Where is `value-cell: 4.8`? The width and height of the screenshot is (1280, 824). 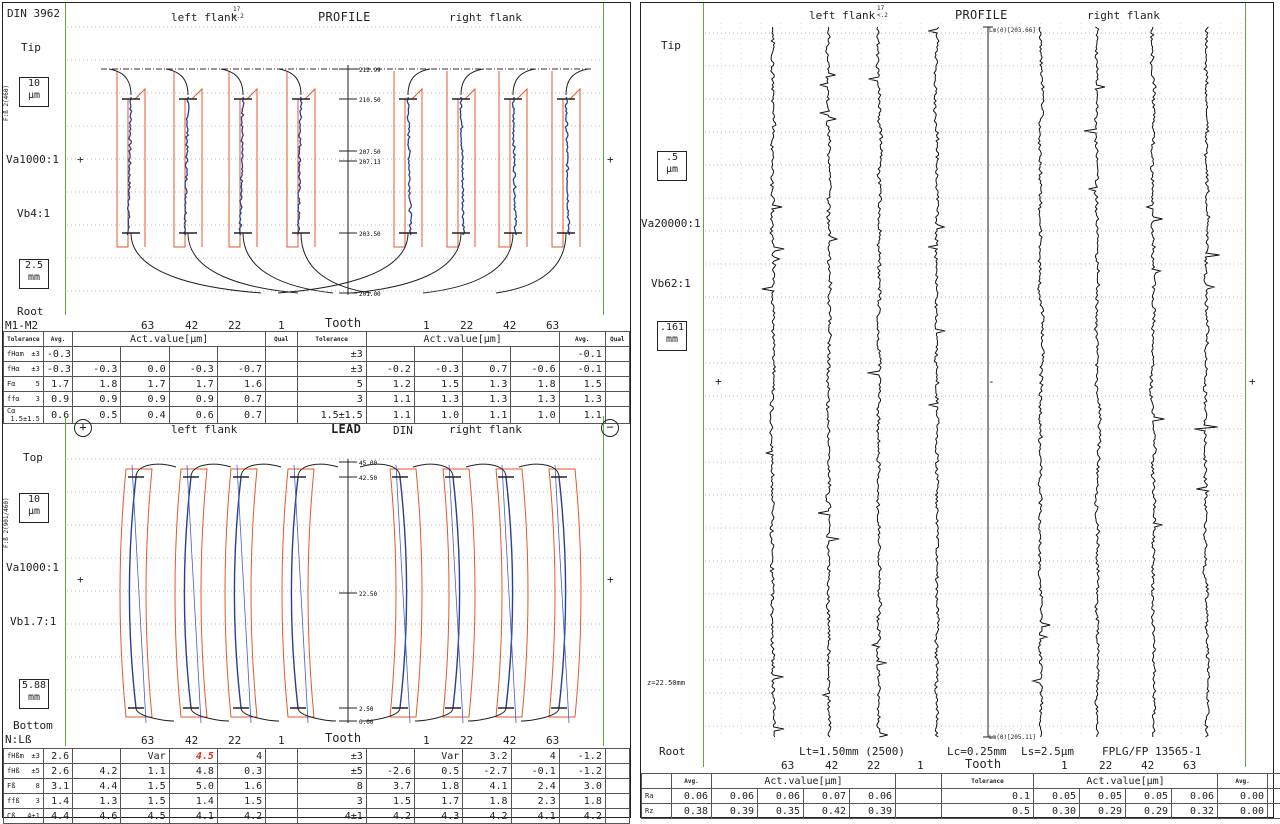
value-cell: 4.8 is located at coordinates (193, 771).